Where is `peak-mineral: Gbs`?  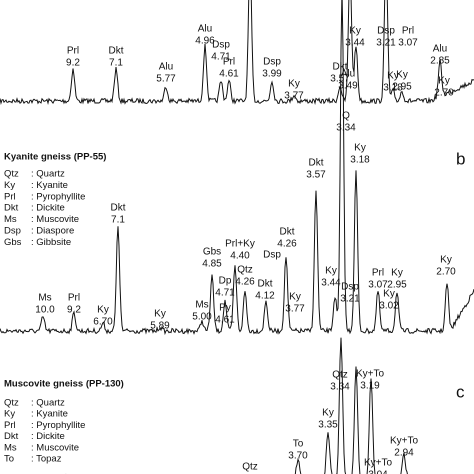 peak-mineral: Gbs is located at coordinates (212, 252).